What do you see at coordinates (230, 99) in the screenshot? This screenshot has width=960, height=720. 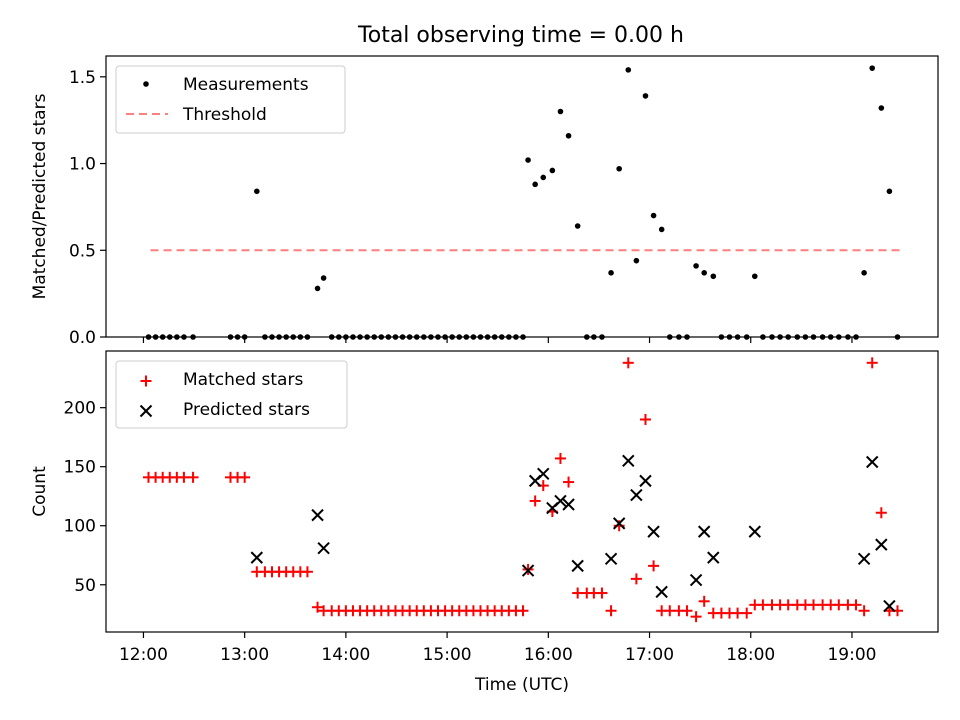 I see `legend-top: Measurements Threshold` at bounding box center [230, 99].